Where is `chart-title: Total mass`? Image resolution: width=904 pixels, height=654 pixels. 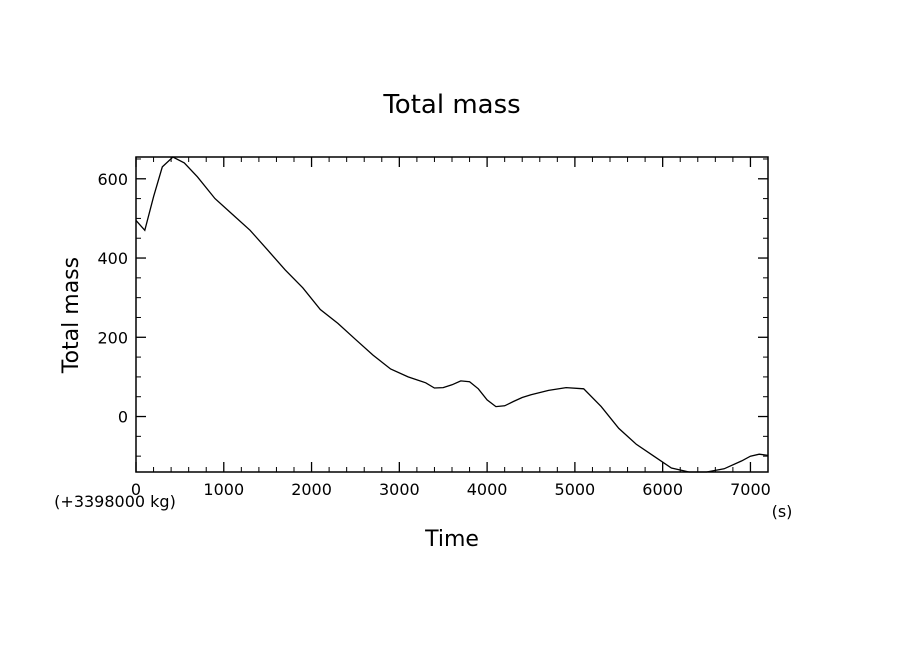
chart-title: Total mass is located at coordinates (451, 105).